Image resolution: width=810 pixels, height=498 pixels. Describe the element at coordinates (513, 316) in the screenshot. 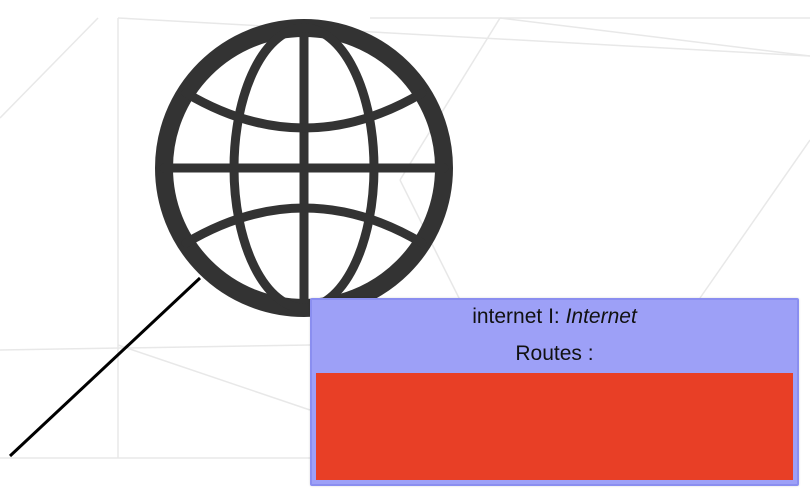

I see `node-name: internet I` at that location.